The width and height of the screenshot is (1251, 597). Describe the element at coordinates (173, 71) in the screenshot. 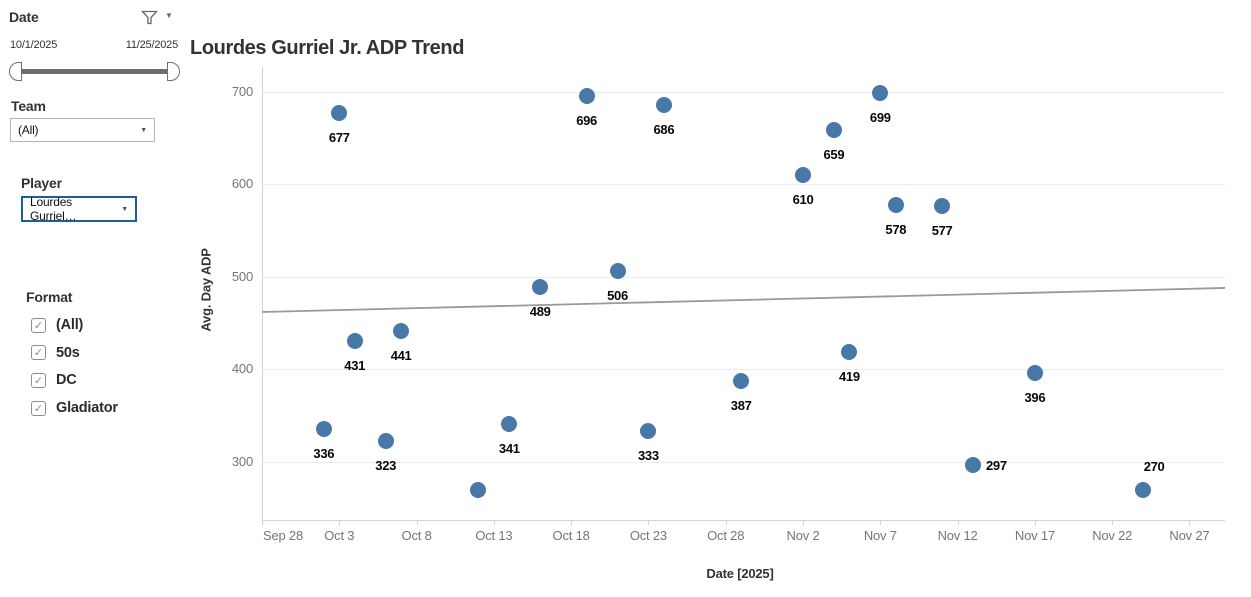

I see `date-slider-handle-end` at that location.